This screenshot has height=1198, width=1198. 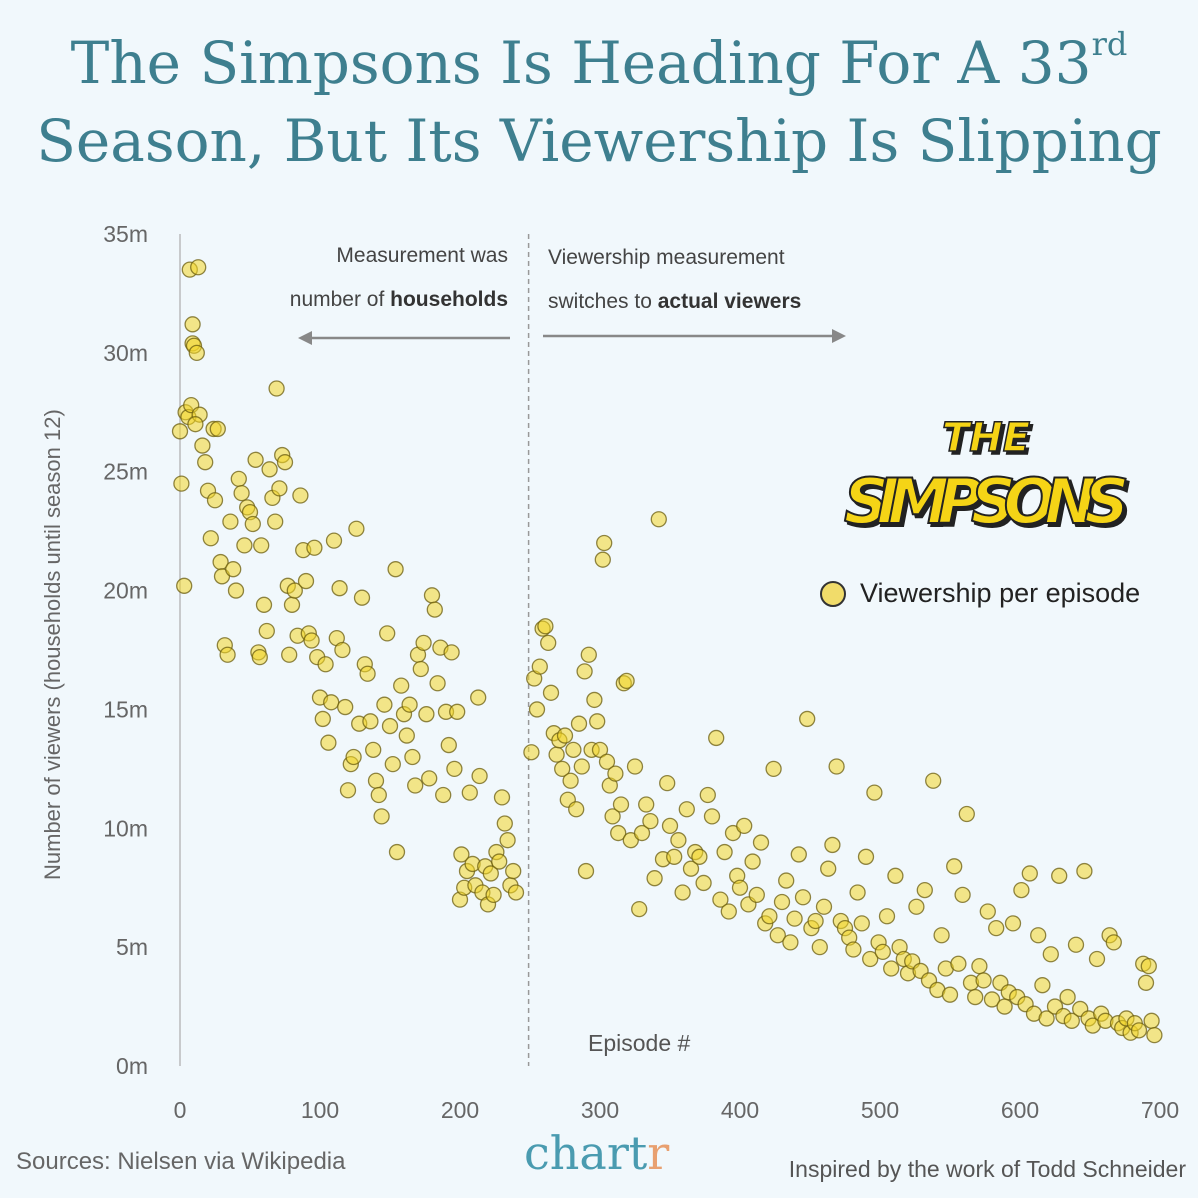 What do you see at coordinates (125, 353) in the screenshot?
I see `y-tick-label: 30m` at bounding box center [125, 353].